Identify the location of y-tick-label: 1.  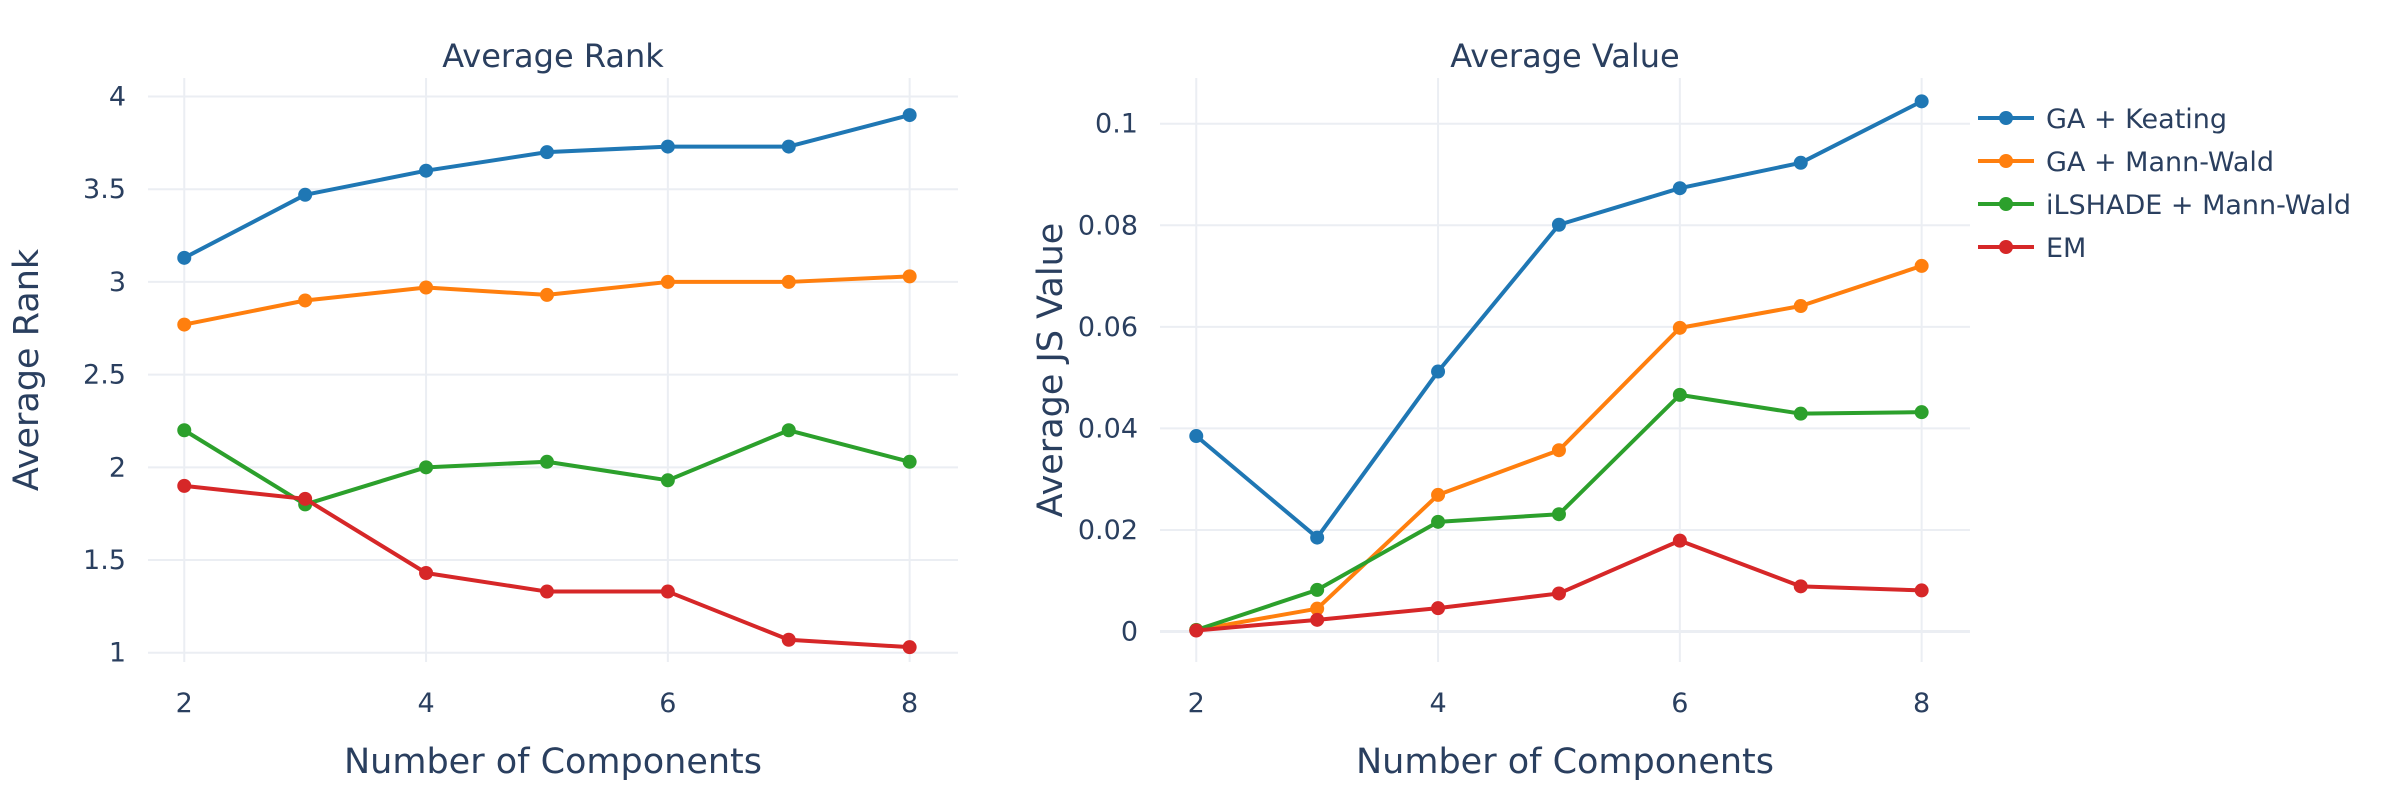
(117, 653).